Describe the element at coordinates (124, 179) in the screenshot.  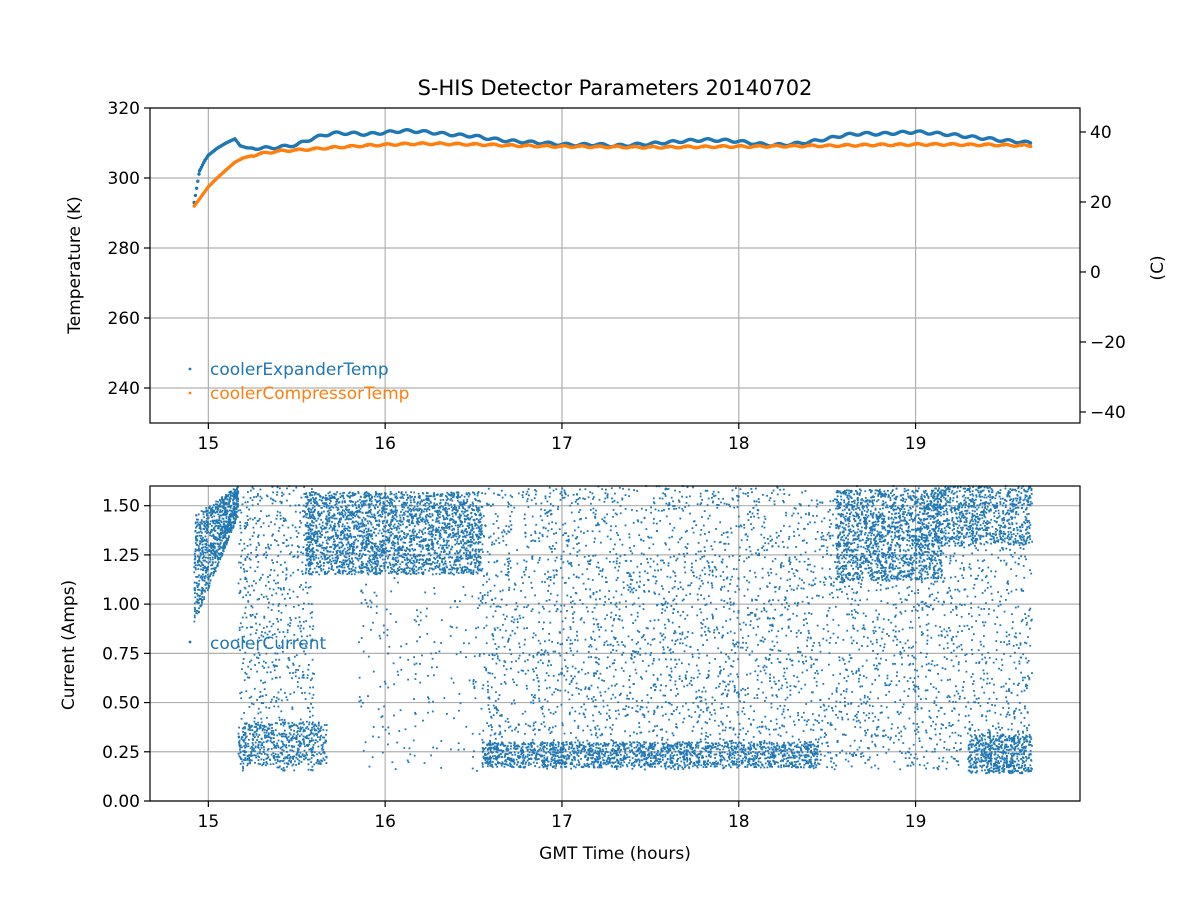
I see `y-tick-label: 300` at that location.